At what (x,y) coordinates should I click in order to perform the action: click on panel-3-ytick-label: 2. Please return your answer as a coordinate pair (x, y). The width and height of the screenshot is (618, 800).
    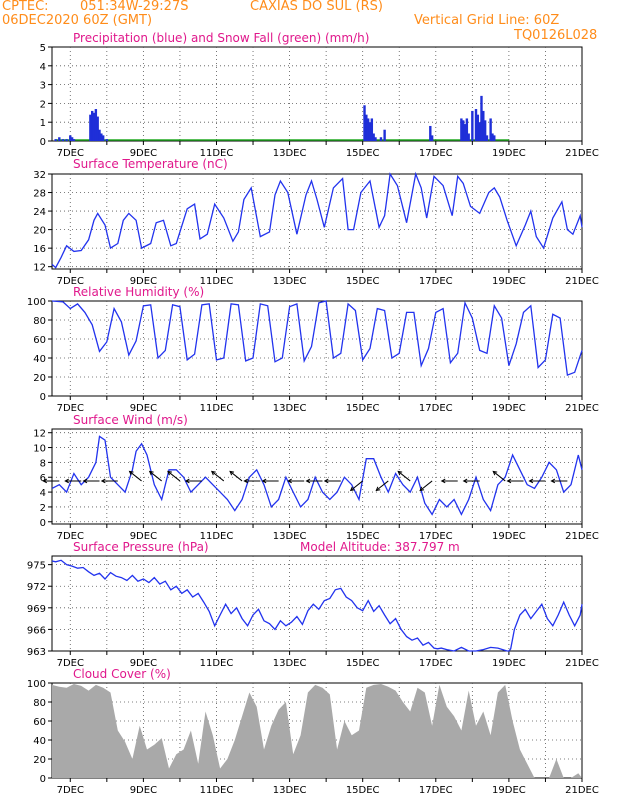
    Looking at the image, I should click on (43, 508).